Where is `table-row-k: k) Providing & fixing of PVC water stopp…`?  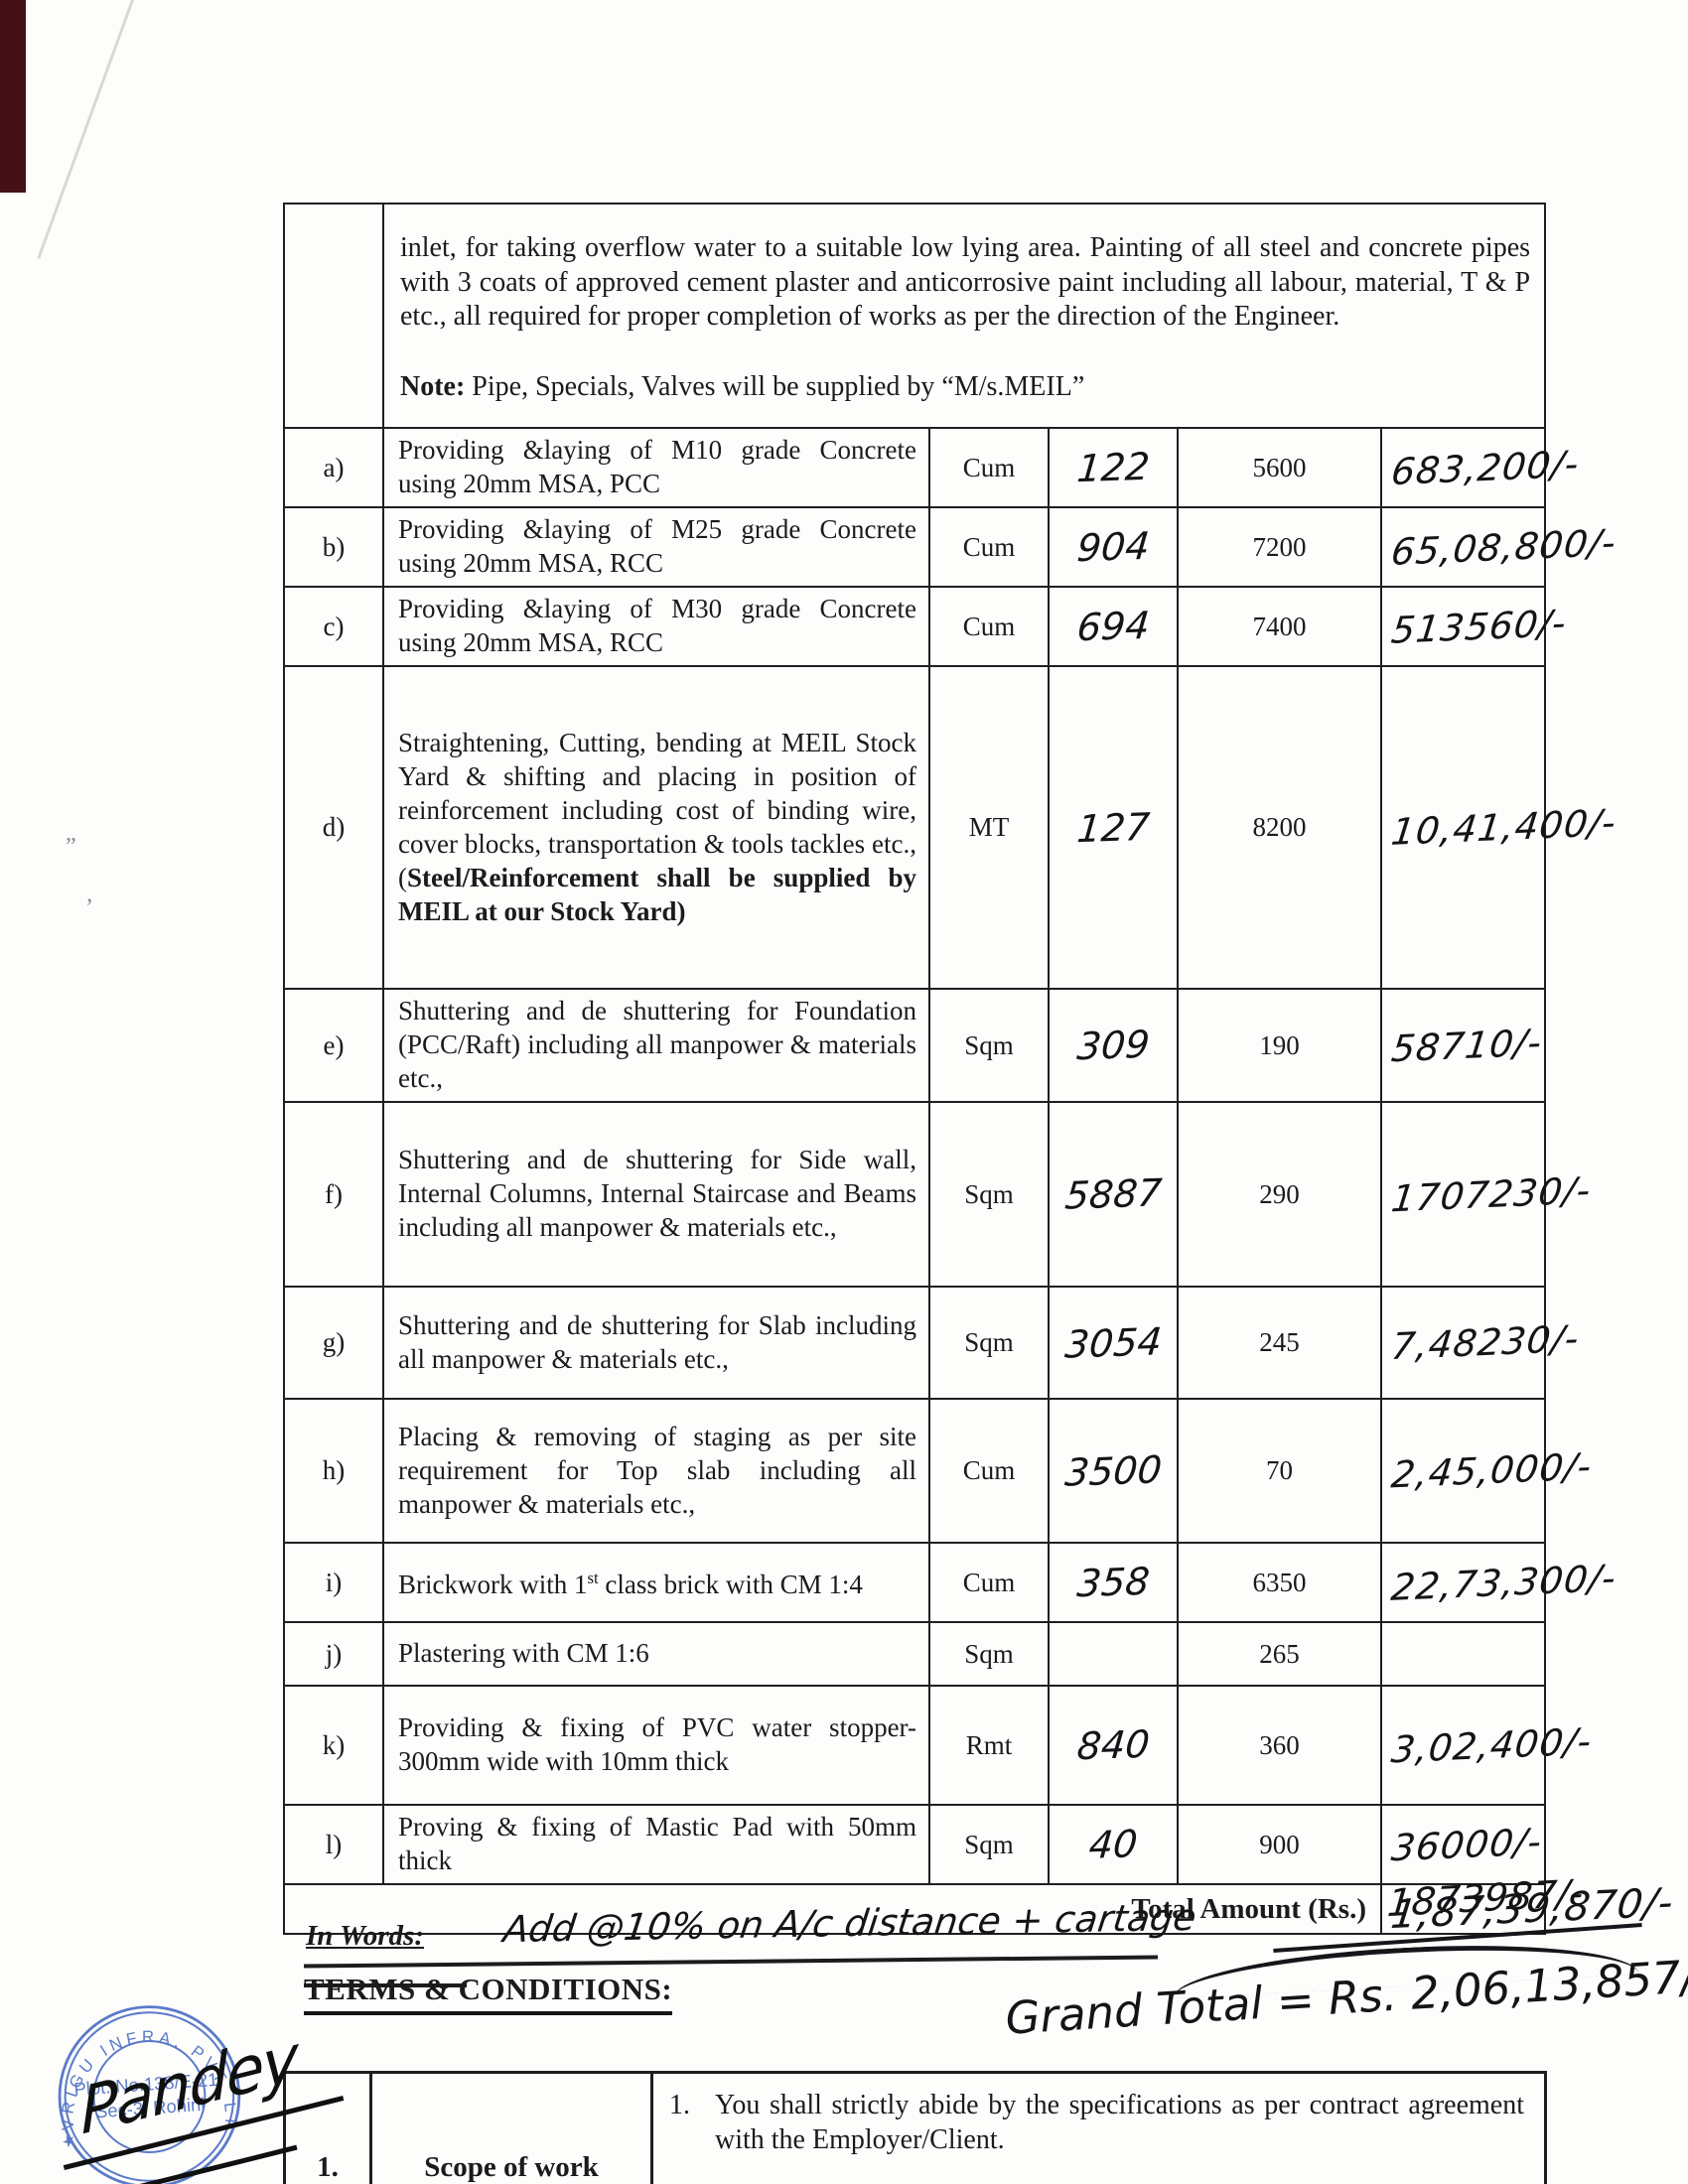 table-row-k: k) Providing & fixing of PVC water stopp… is located at coordinates (939, 1745).